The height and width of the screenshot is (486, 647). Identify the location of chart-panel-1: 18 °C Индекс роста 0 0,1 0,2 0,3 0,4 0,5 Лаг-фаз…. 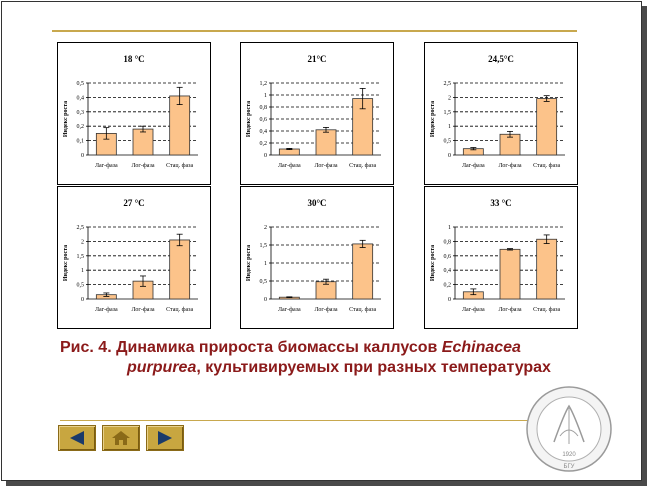
(134, 113).